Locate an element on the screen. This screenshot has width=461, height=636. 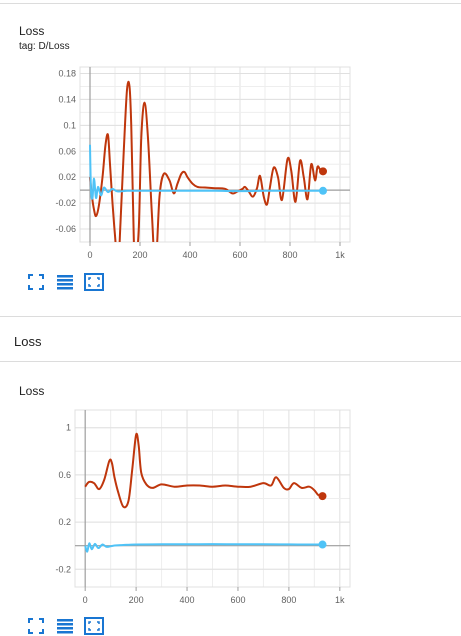
y-tick-label: 0.1 is located at coordinates (69, 125).